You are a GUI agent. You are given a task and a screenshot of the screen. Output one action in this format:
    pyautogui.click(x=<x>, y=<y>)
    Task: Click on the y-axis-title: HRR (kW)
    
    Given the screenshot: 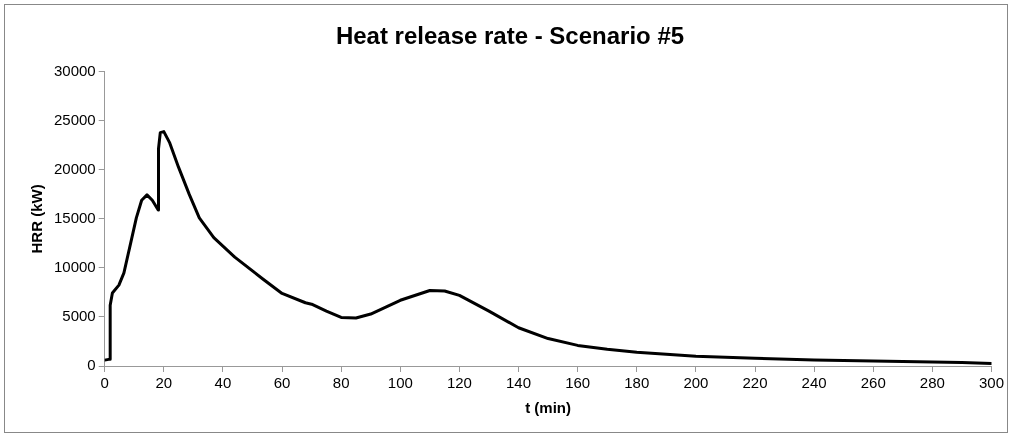 What is the action you would take?
    pyautogui.click(x=37, y=219)
    